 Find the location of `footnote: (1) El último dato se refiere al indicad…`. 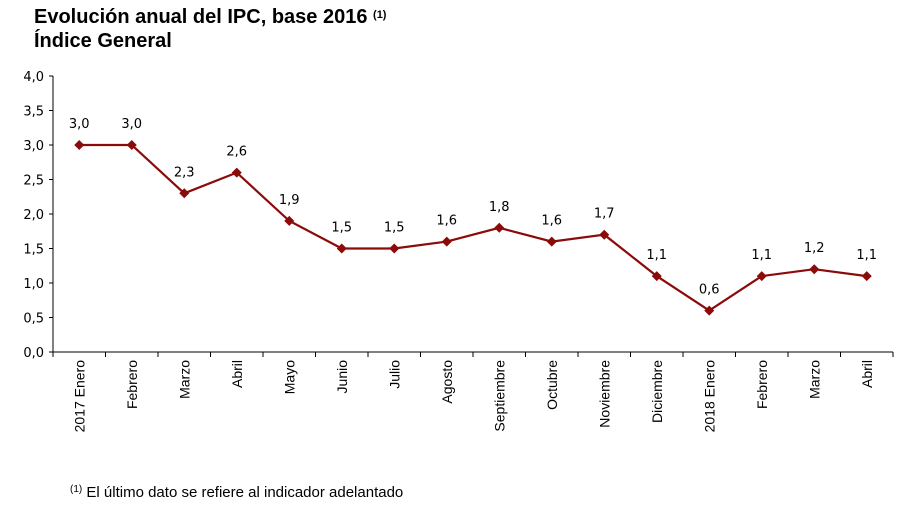

footnote: (1) El último dato se refiere al indicad… is located at coordinates (236, 492).